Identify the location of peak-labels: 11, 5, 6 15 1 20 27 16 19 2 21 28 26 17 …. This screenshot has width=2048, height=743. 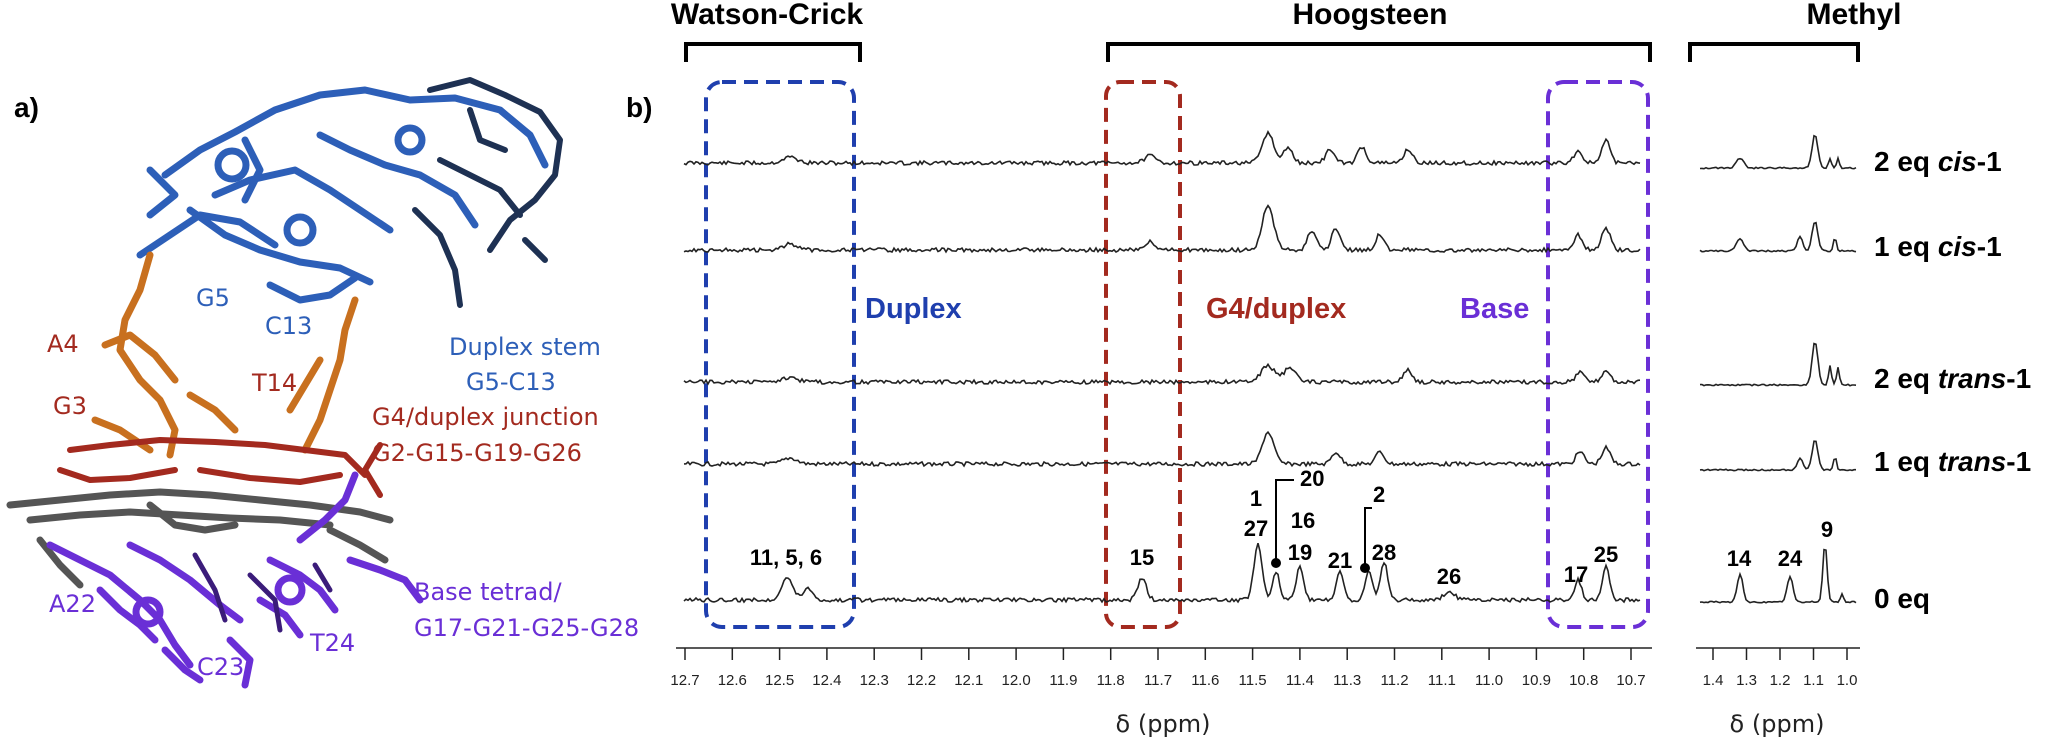
(1291, 527).